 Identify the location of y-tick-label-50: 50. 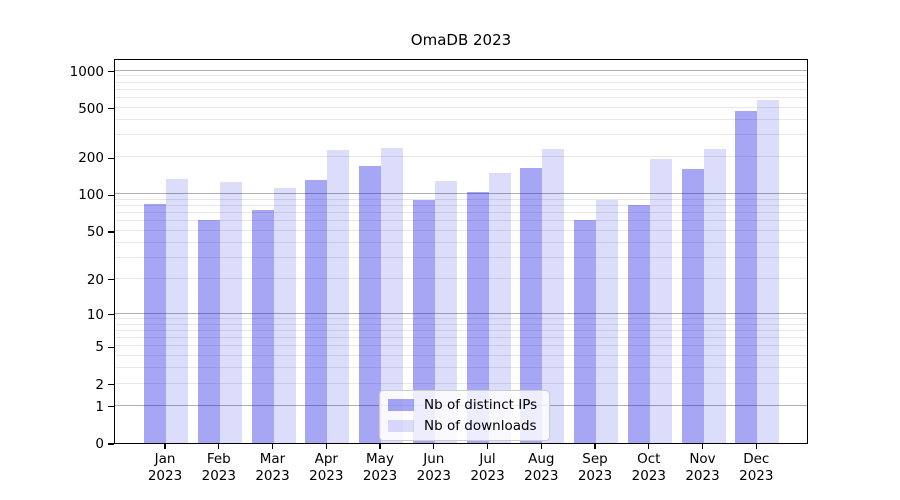
(95, 232).